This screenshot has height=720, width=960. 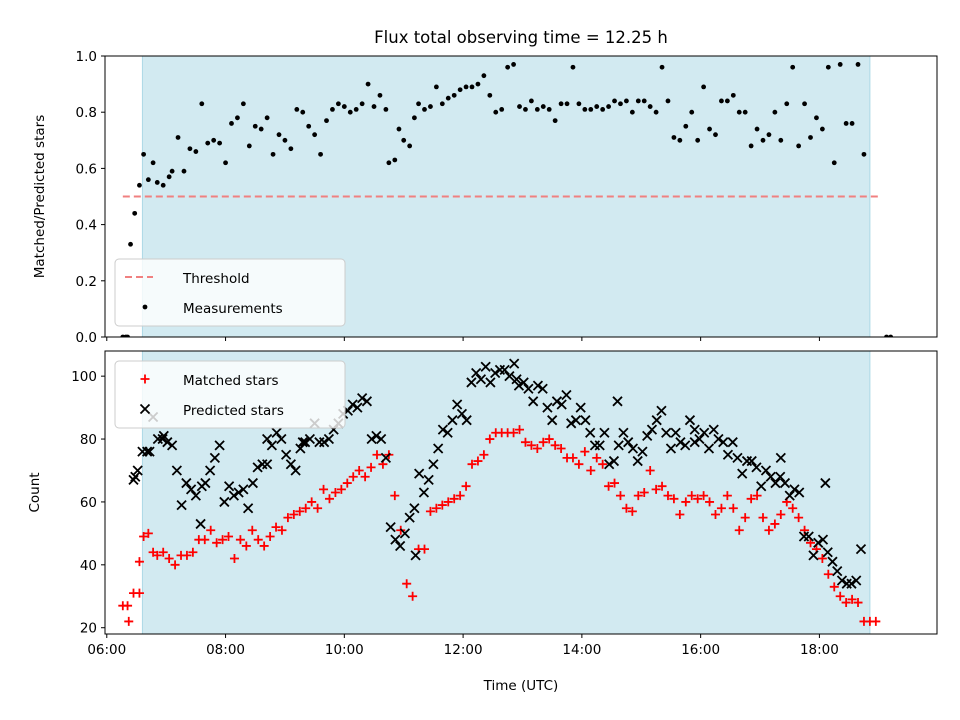 I want to click on legend-measurement-swatch, so click(x=145, y=307).